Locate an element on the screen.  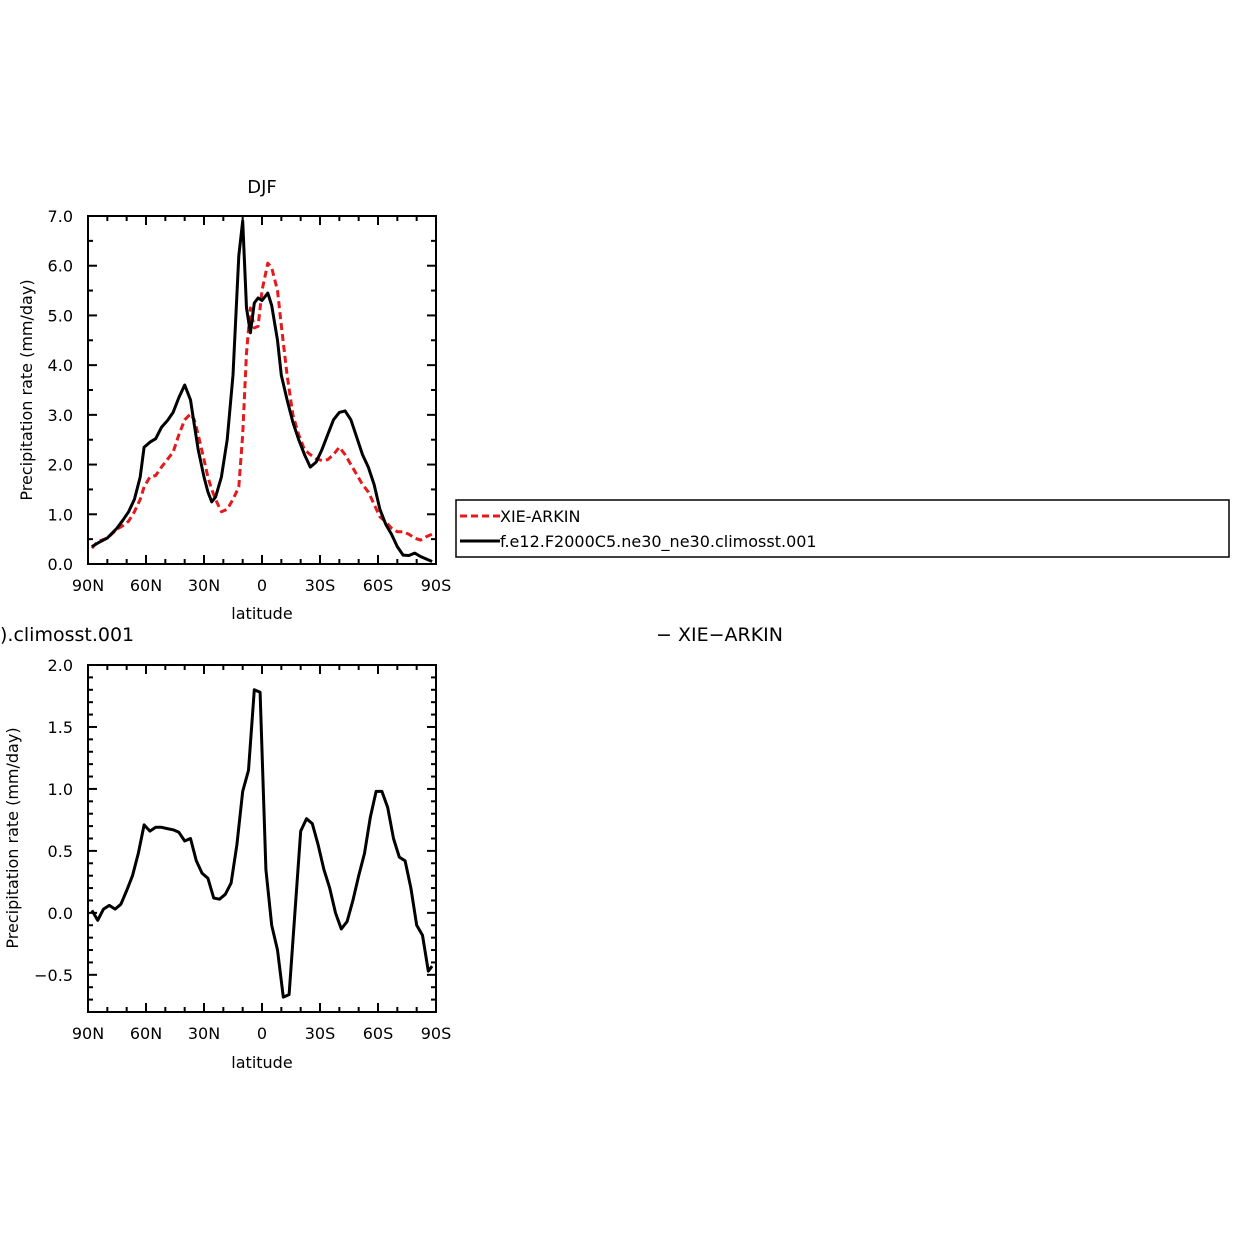
panel2-title-right: − XIE−ARKIN is located at coordinates (719, 635).